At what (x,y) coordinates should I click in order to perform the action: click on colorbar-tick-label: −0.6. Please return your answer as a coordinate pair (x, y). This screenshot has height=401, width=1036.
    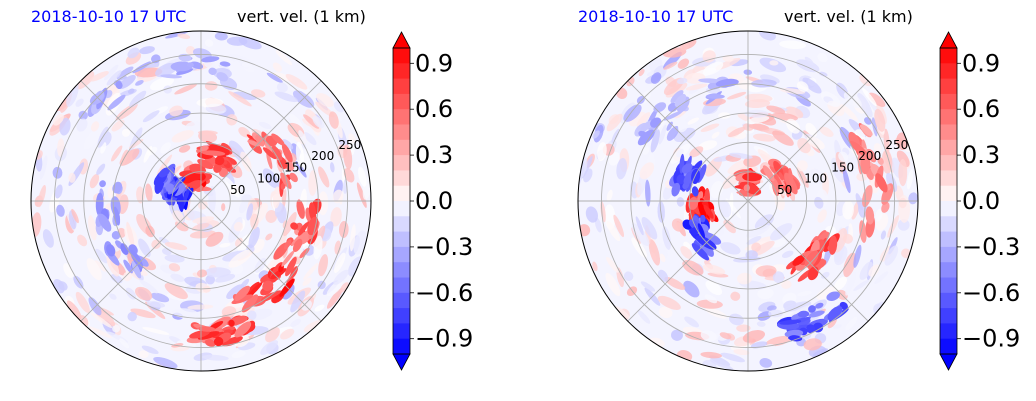
    Looking at the image, I should click on (991, 293).